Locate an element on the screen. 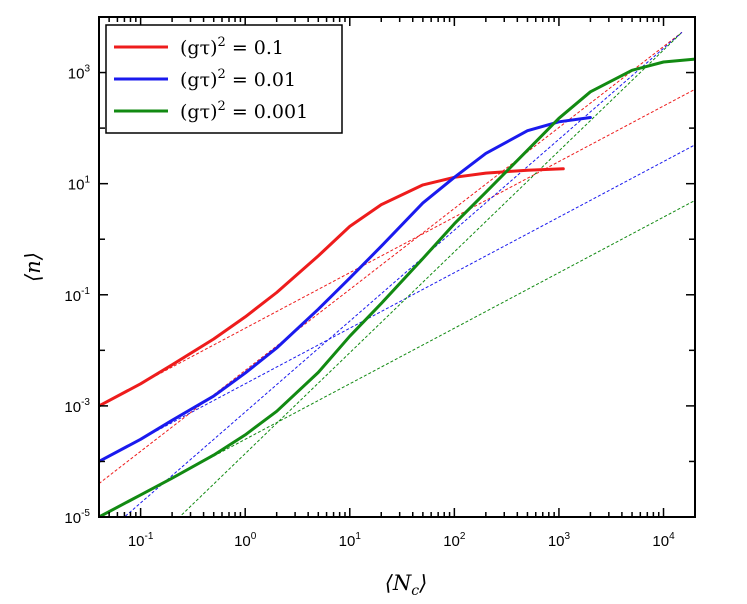 The width and height of the screenshot is (747, 604). legend-label-2: (gτ)2 = 0.01 is located at coordinates (238, 79).